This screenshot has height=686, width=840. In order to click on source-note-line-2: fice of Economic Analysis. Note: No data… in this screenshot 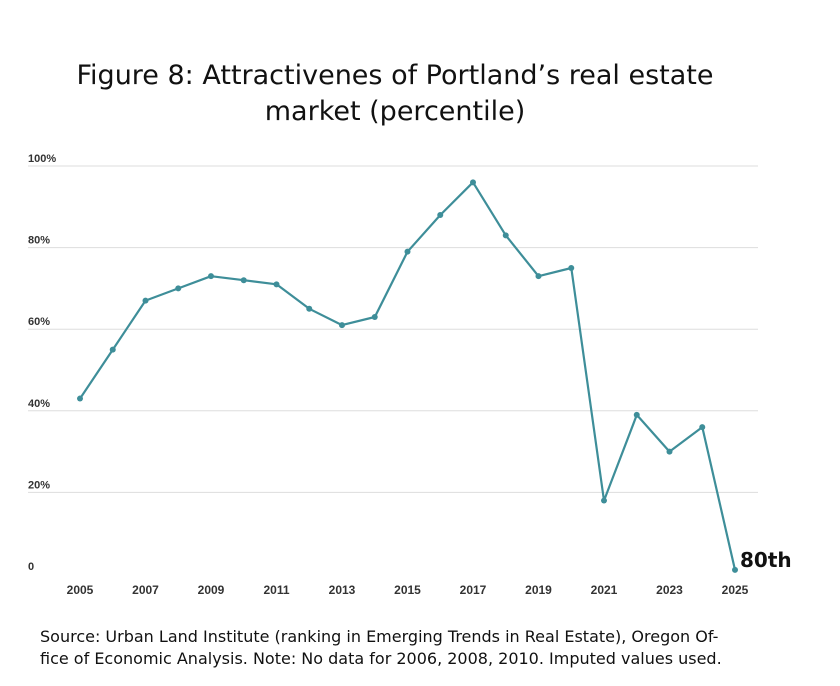, I will do `click(381, 658)`.